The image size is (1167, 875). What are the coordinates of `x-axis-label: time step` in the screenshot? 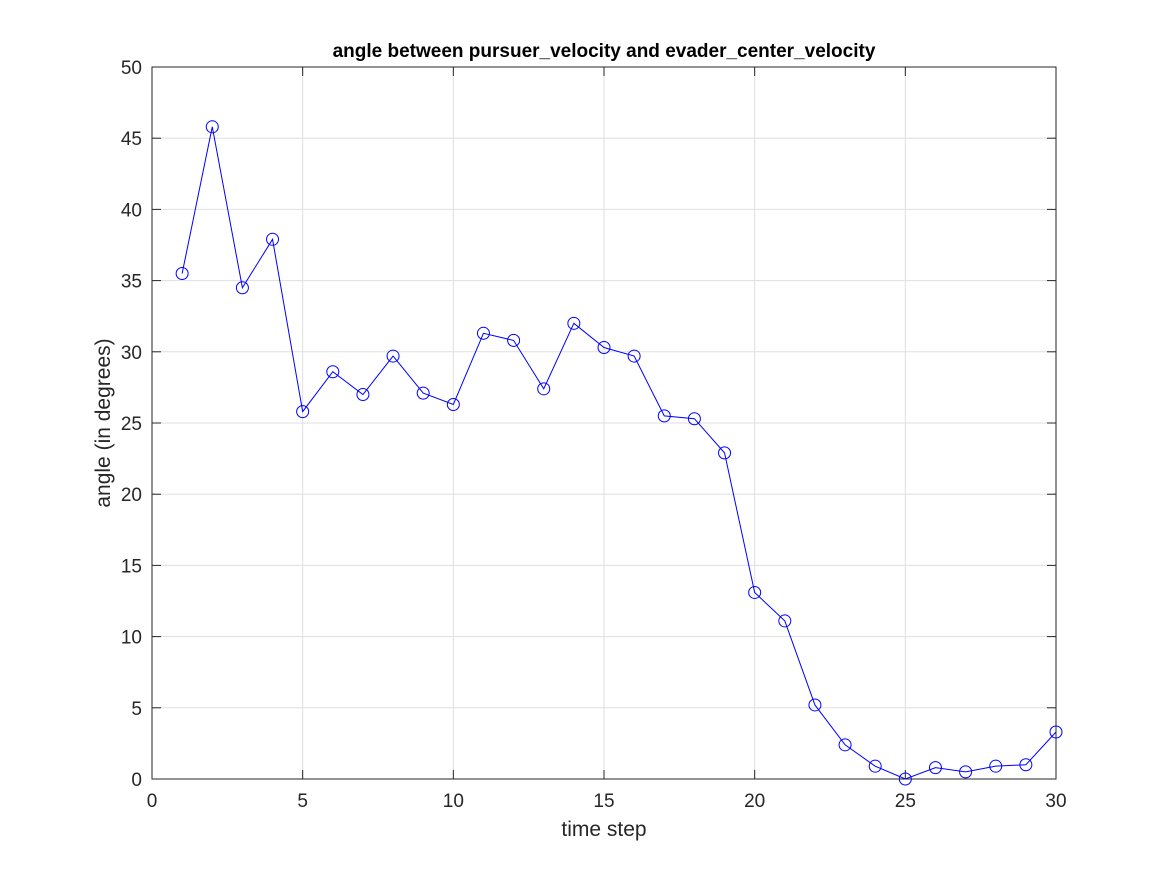 It's located at (603, 829).